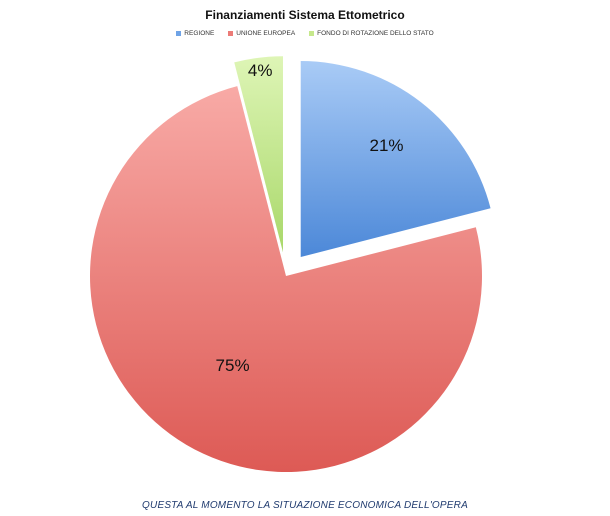 The image size is (610, 516). I want to click on legend-swatch-fondo-rotazione, so click(312, 33).